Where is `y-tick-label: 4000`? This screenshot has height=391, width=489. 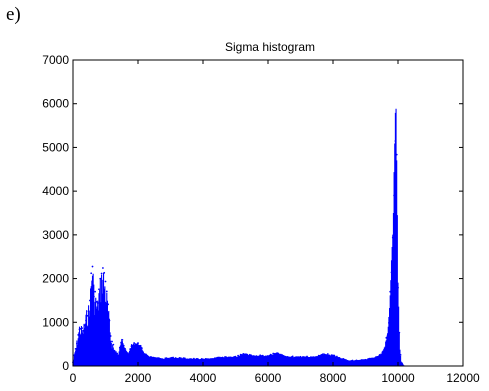 y-tick-label: 4000 is located at coordinates (55, 191).